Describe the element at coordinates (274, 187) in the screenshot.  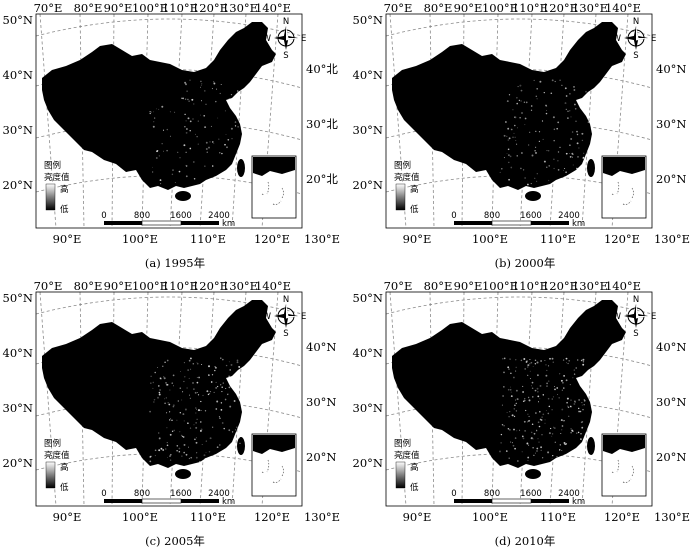
I see `south-china-sea-inset` at that location.